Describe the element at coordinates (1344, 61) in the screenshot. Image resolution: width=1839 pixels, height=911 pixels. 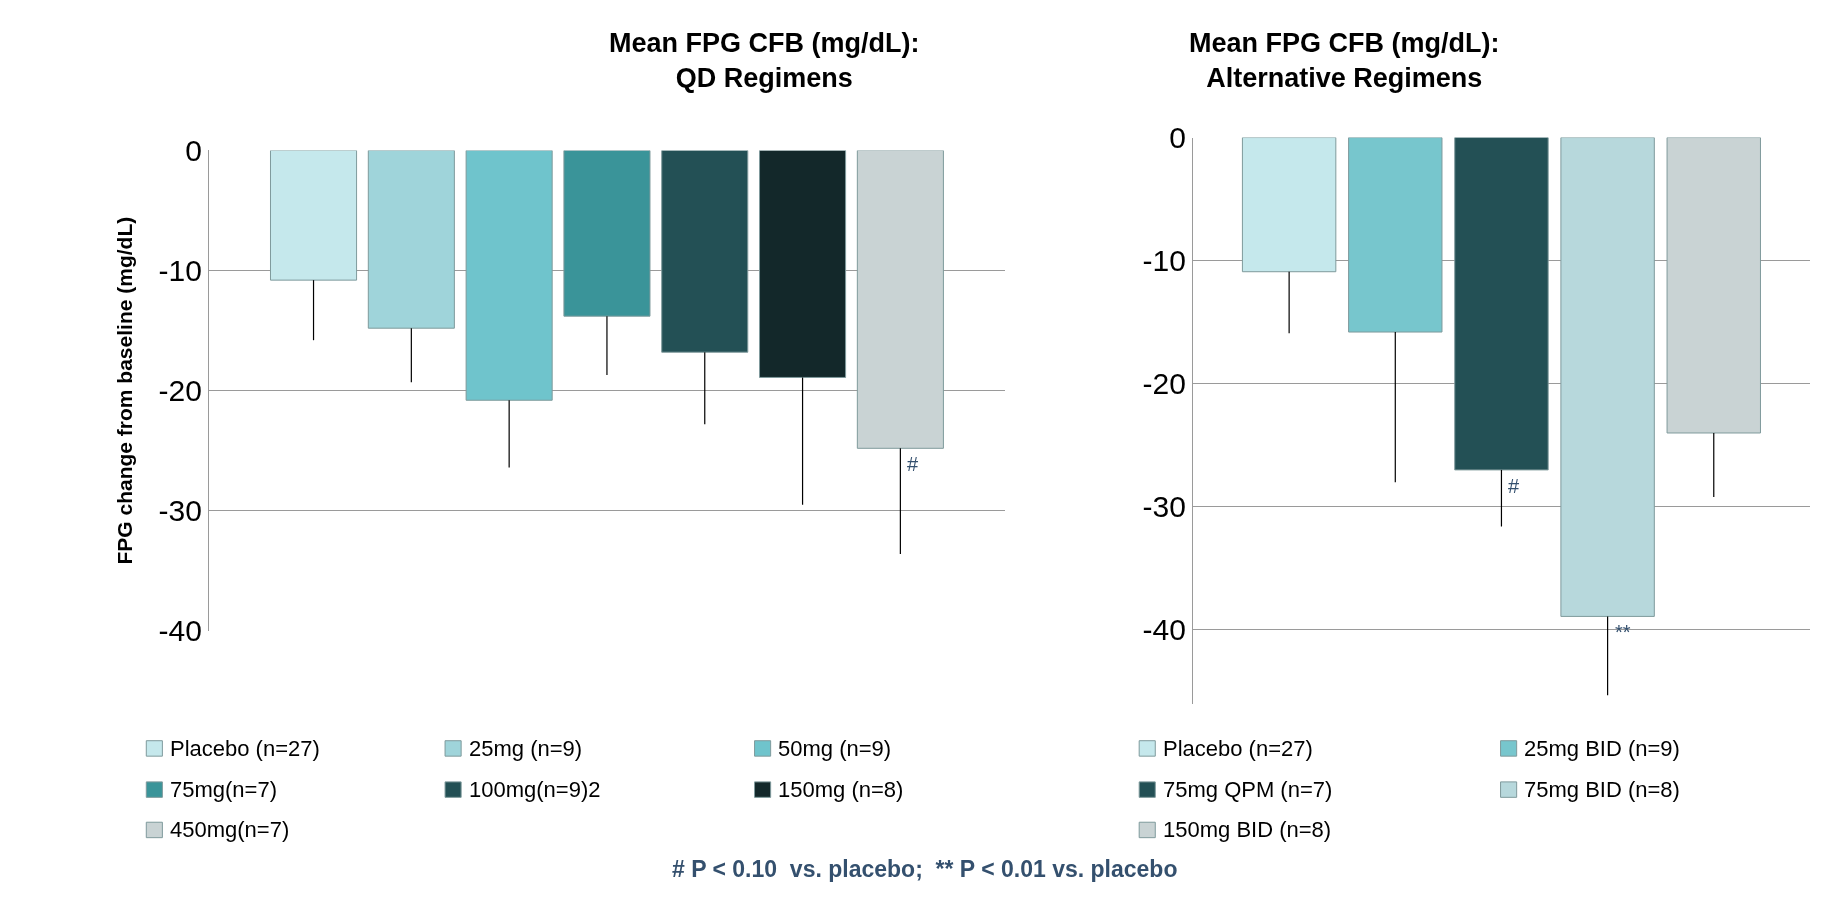
I see `chart-title: Mean FPG CFB (mg/dL): Alternative Regimens` at that location.